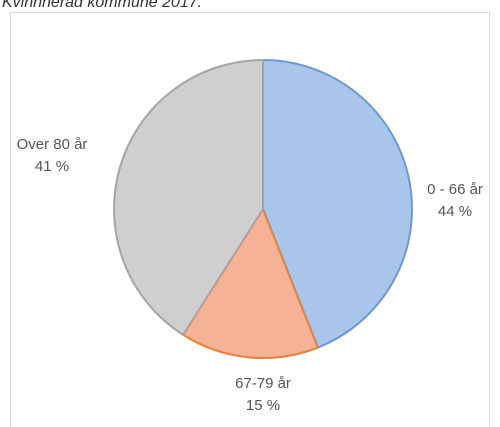  I want to click on chart-title: Kvinnherad kommune 2017., so click(102, 5).